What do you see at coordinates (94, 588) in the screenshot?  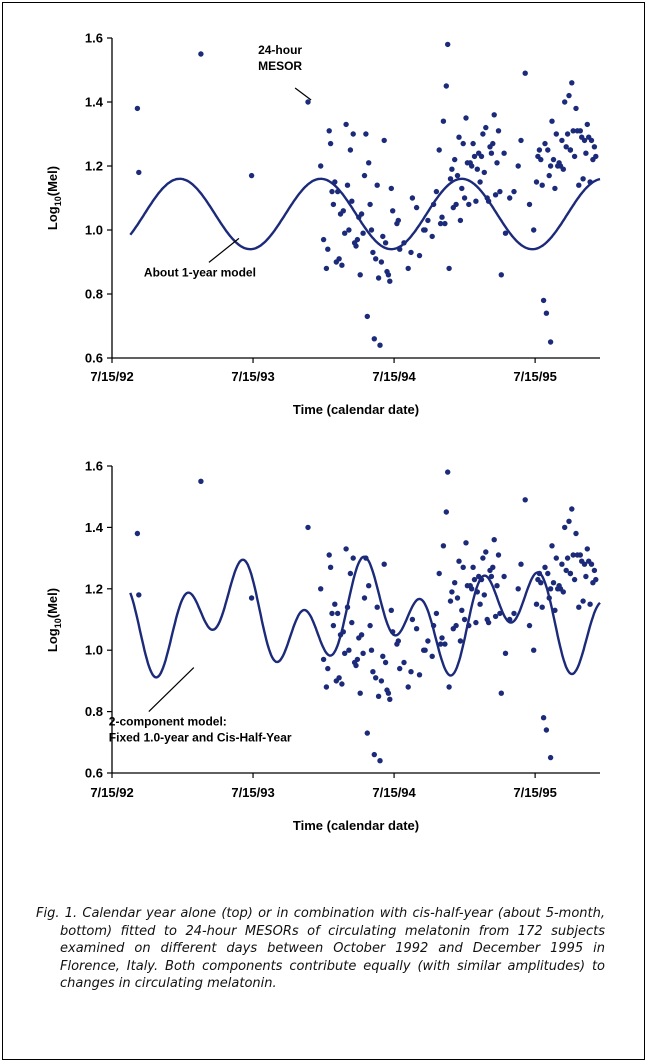 I see `y-tick-label: 1.2` at bounding box center [94, 588].